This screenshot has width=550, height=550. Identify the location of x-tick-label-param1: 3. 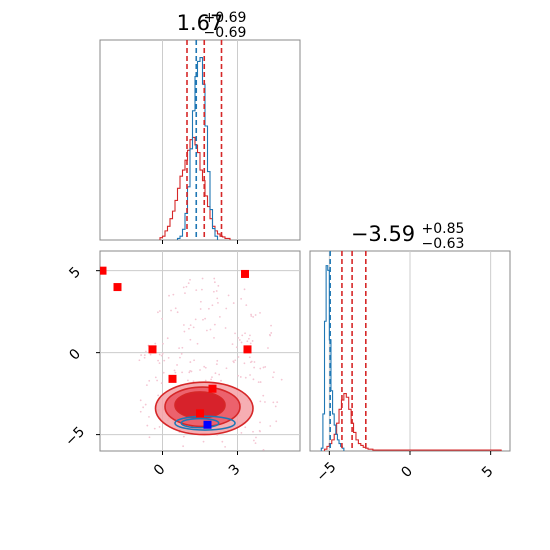
(235, 470).